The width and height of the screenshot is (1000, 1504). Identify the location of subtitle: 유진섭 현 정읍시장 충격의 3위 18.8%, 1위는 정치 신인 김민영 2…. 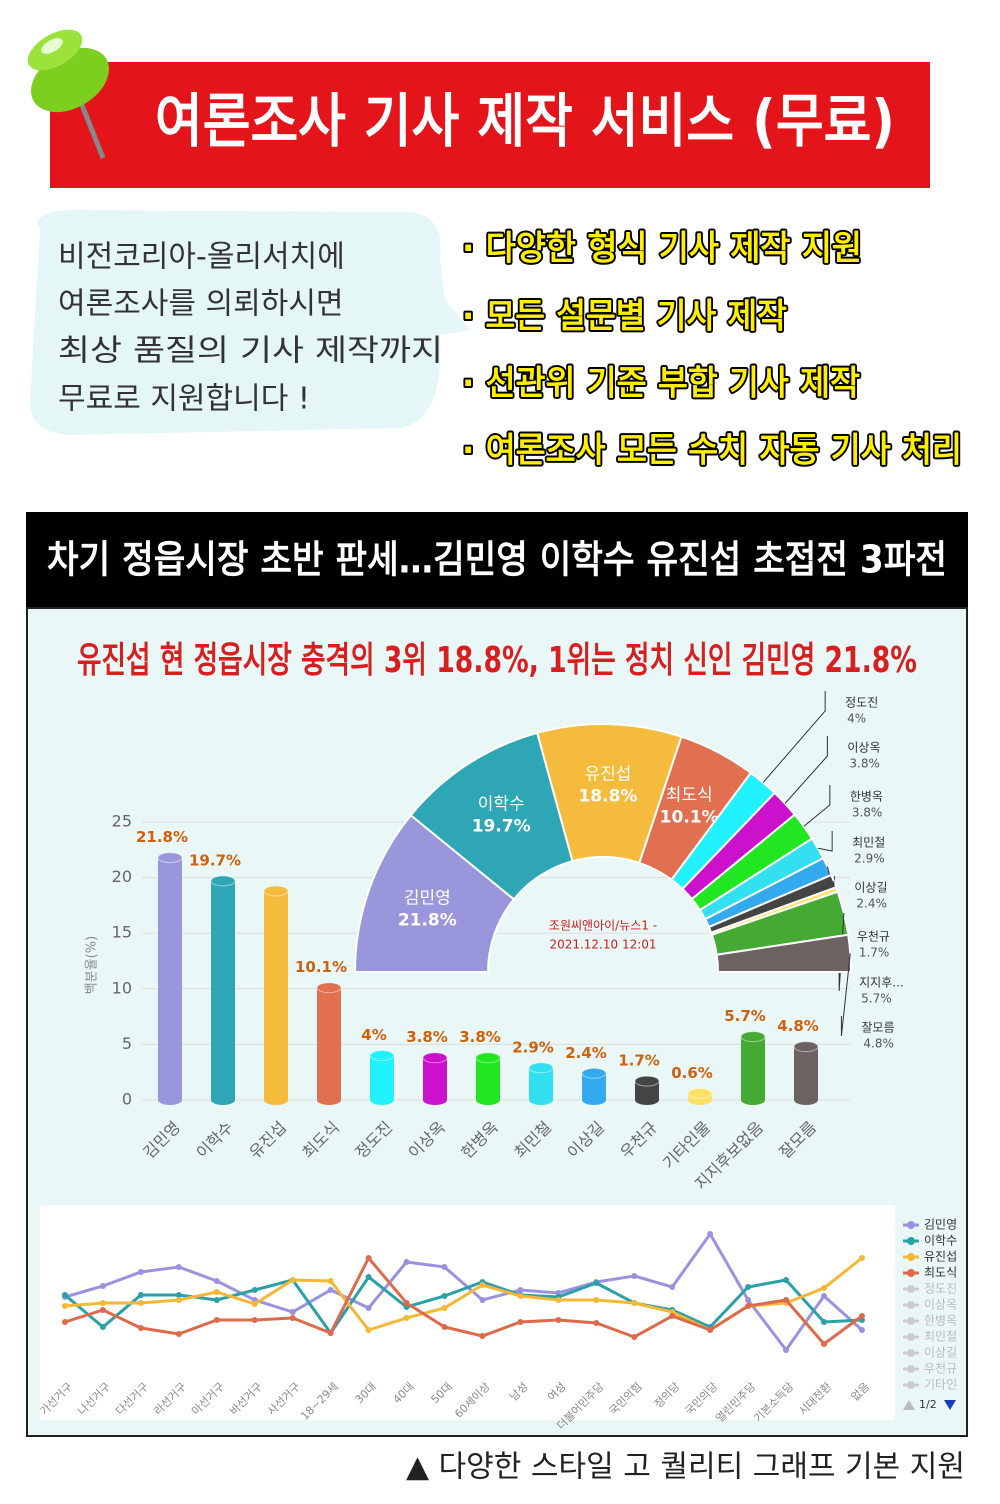
(497, 660).